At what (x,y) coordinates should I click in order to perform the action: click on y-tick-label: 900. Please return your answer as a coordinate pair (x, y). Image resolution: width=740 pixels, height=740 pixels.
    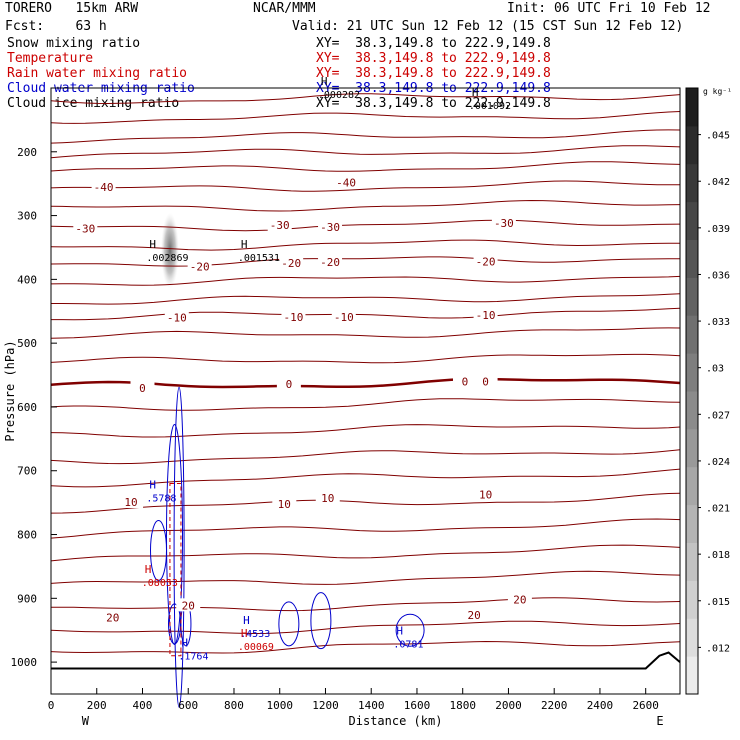
    Looking at the image, I should click on (27, 598).